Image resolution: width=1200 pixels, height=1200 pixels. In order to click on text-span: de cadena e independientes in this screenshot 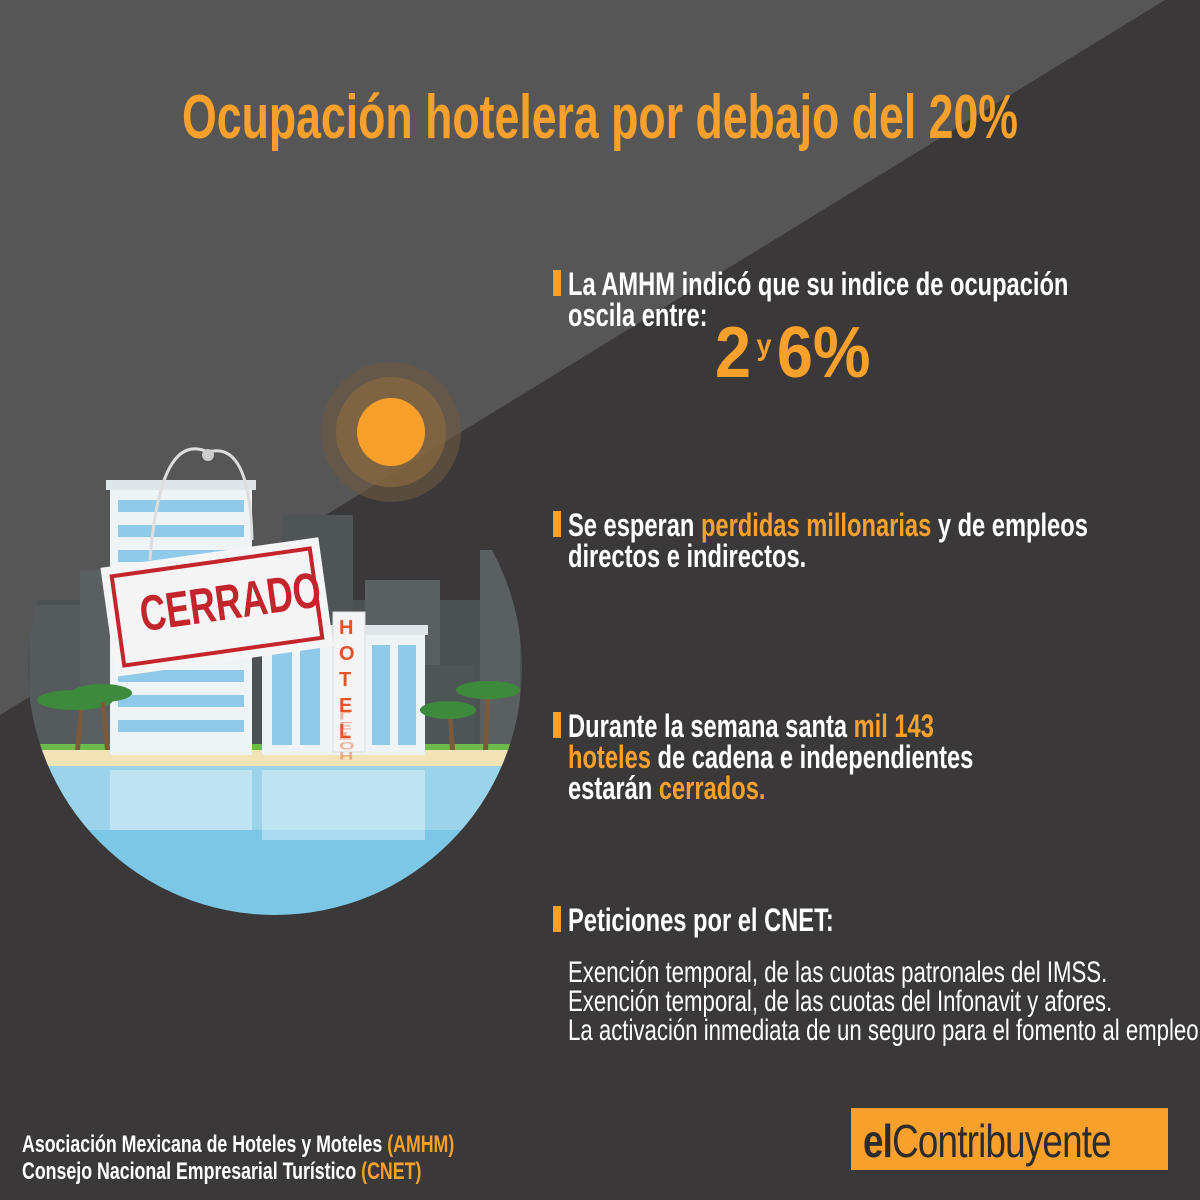, I will do `click(812, 757)`.